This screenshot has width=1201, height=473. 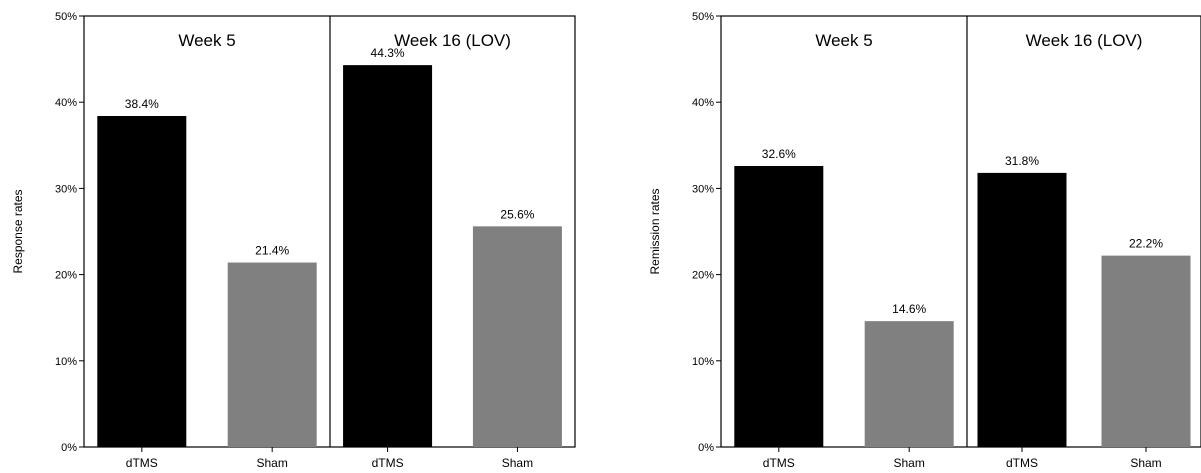 What do you see at coordinates (388, 53) in the screenshot?
I see `data-label: 44.3%` at bounding box center [388, 53].